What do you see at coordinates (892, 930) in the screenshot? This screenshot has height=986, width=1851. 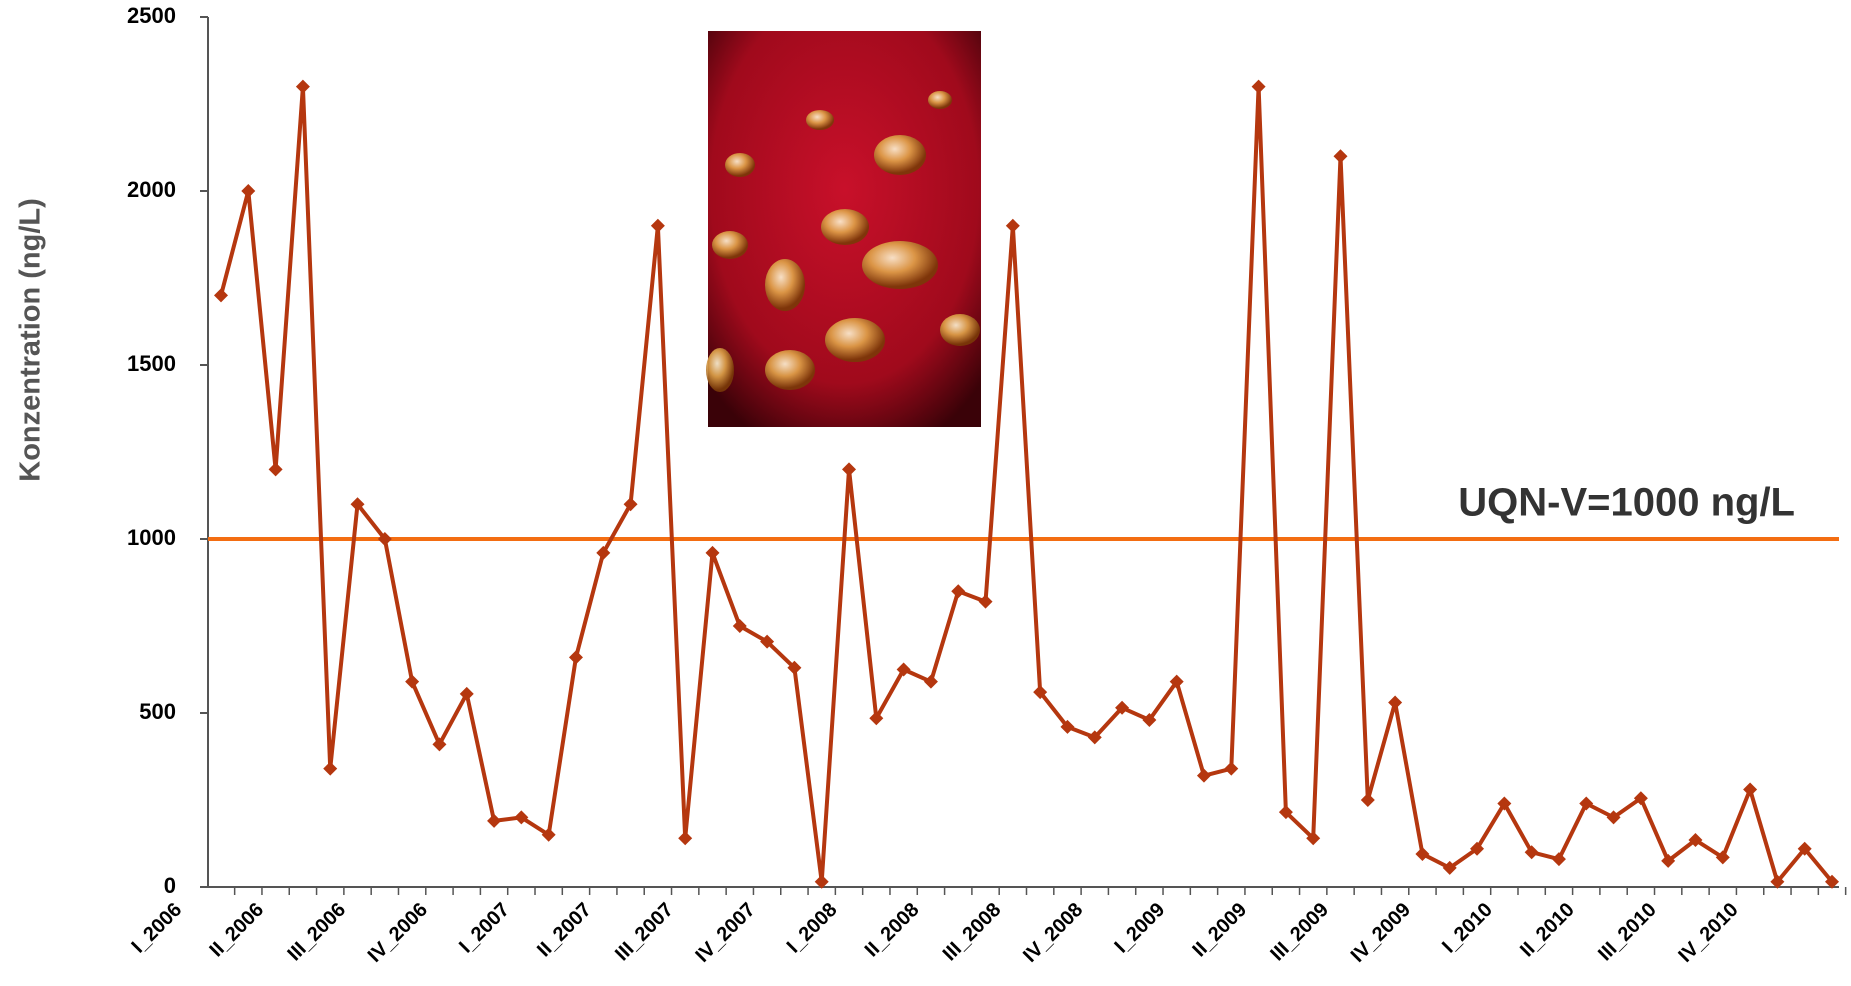 I see `x-tick-label: II_2008` at bounding box center [892, 930].